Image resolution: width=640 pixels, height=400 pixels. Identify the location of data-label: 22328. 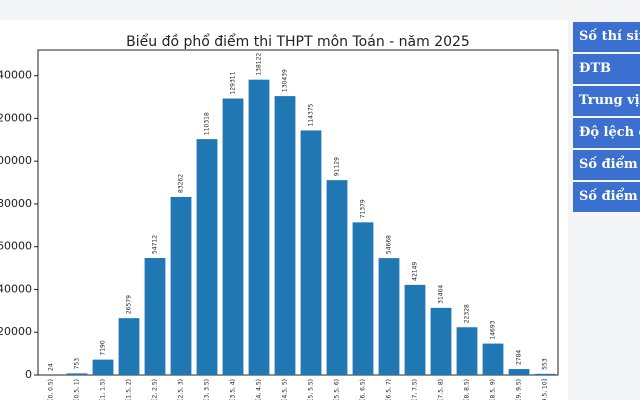
(467, 313).